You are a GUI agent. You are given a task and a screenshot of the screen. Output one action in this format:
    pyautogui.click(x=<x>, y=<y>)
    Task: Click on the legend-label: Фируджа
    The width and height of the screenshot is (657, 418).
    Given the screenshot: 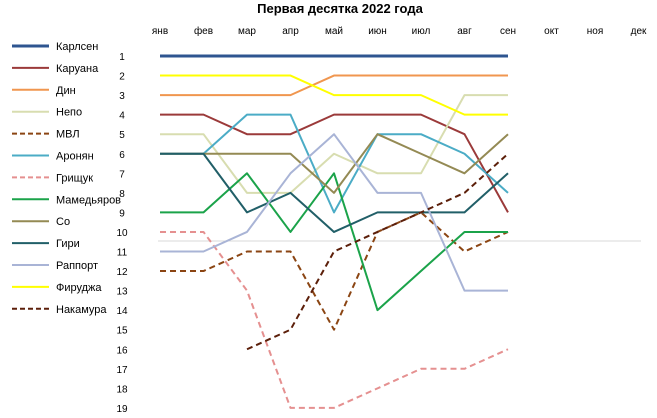 What is the action you would take?
    pyautogui.click(x=79, y=288)
    